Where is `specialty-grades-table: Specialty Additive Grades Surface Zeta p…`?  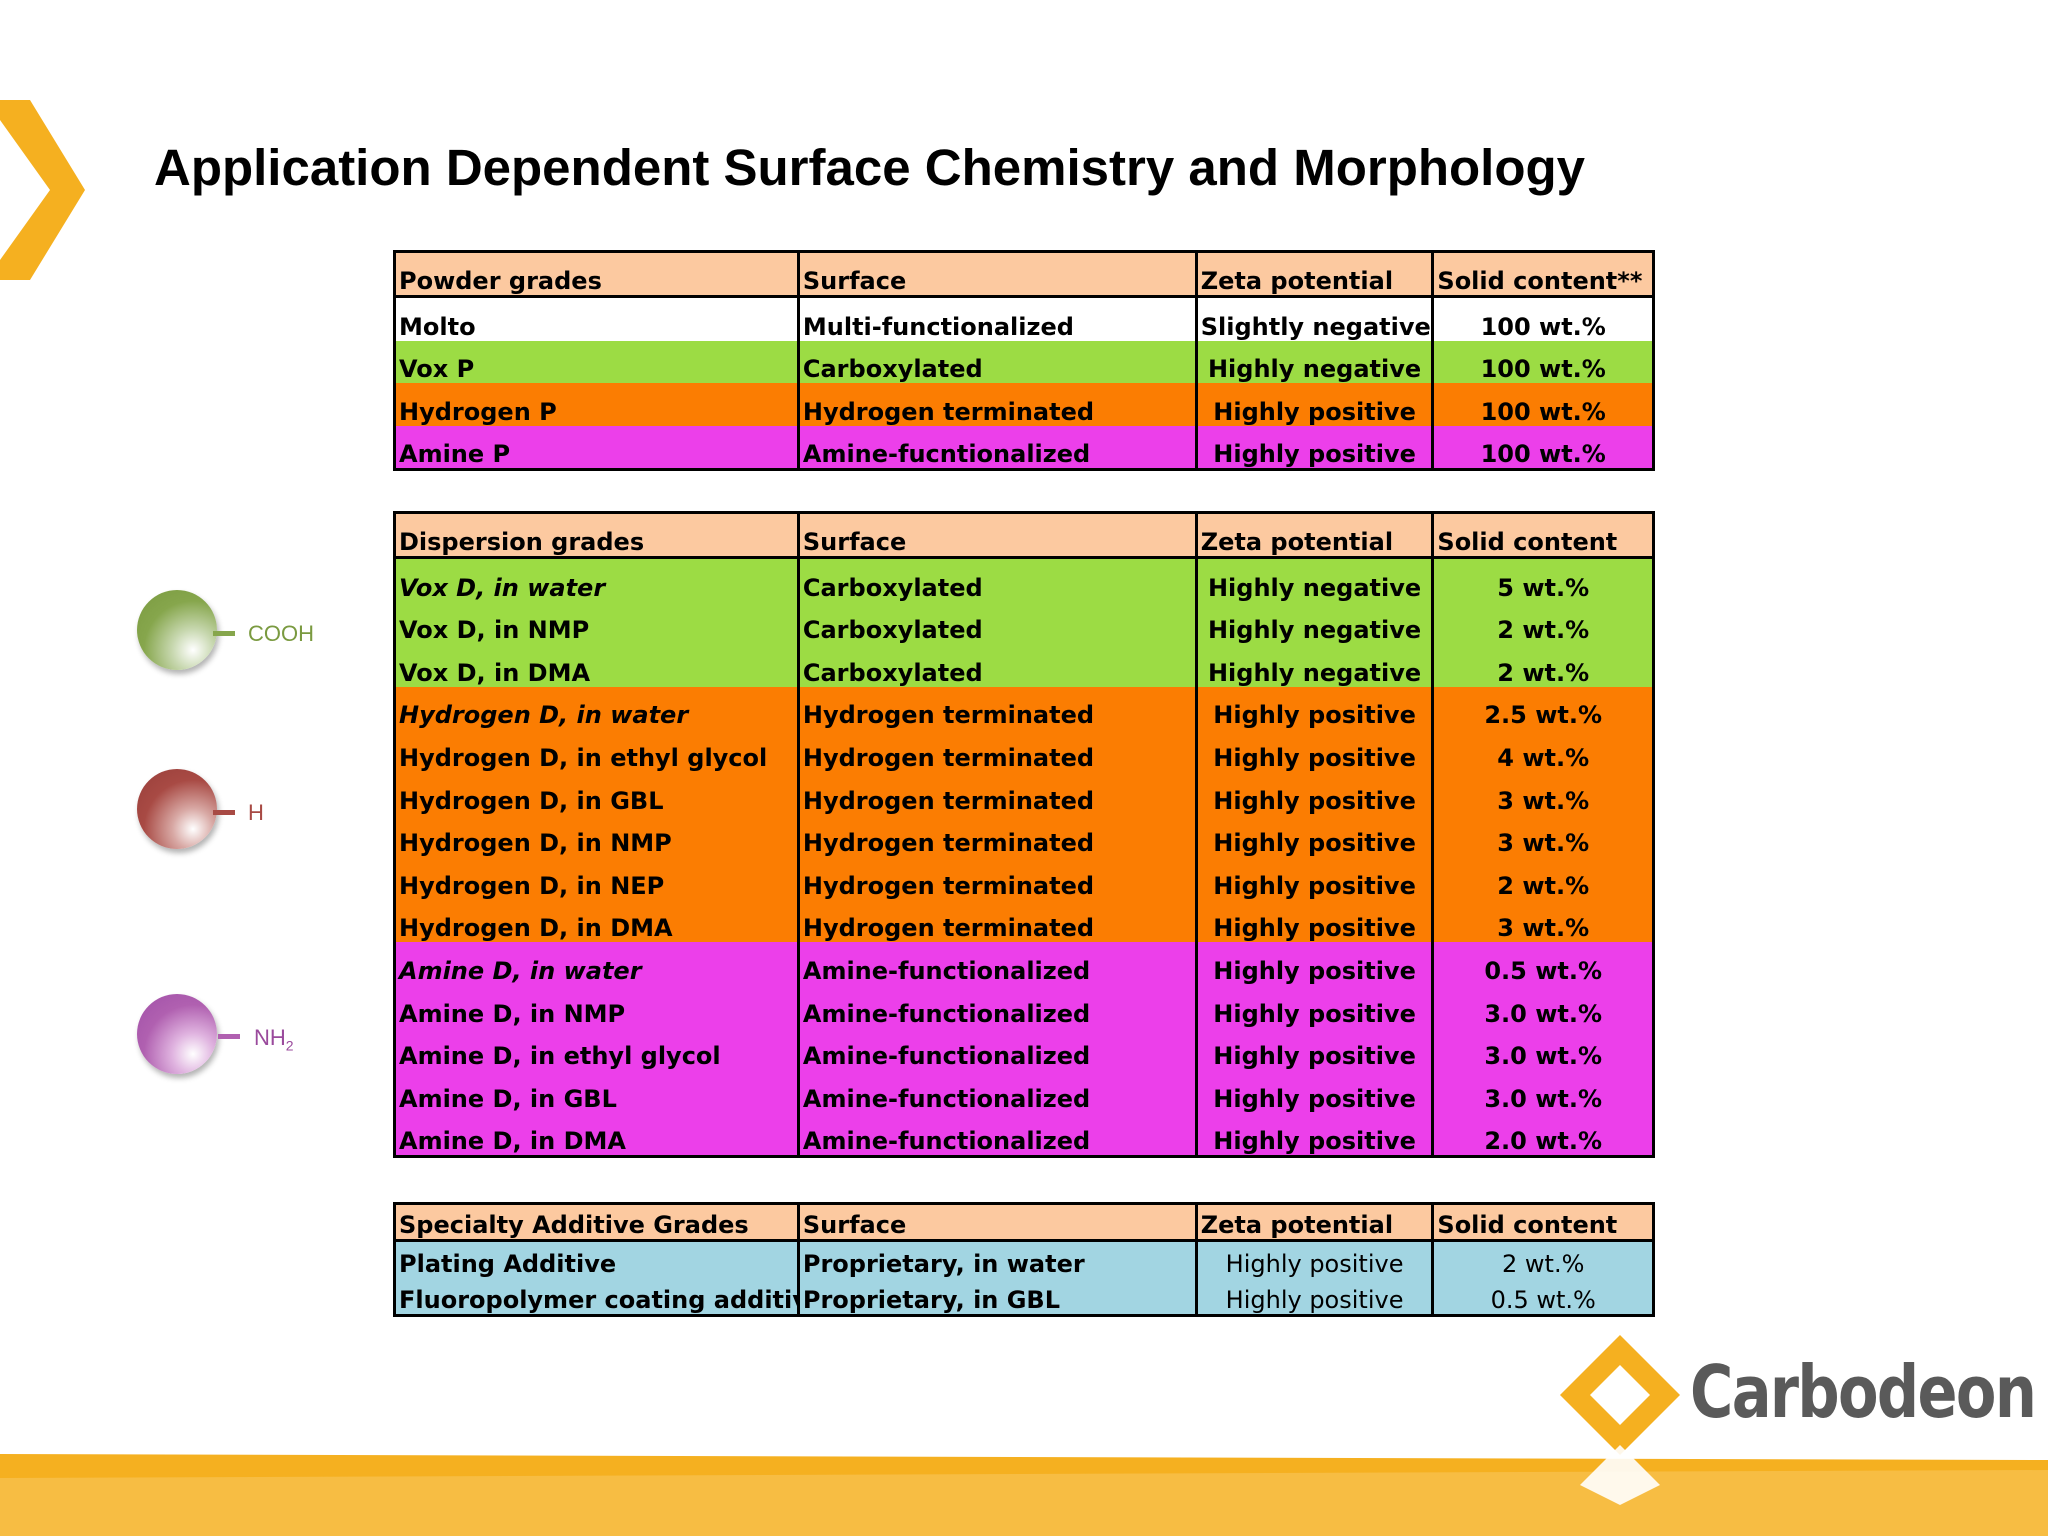
specialty-grades-table: Specialty Additive Grades Surface Zeta p… is located at coordinates (1024, 1259).